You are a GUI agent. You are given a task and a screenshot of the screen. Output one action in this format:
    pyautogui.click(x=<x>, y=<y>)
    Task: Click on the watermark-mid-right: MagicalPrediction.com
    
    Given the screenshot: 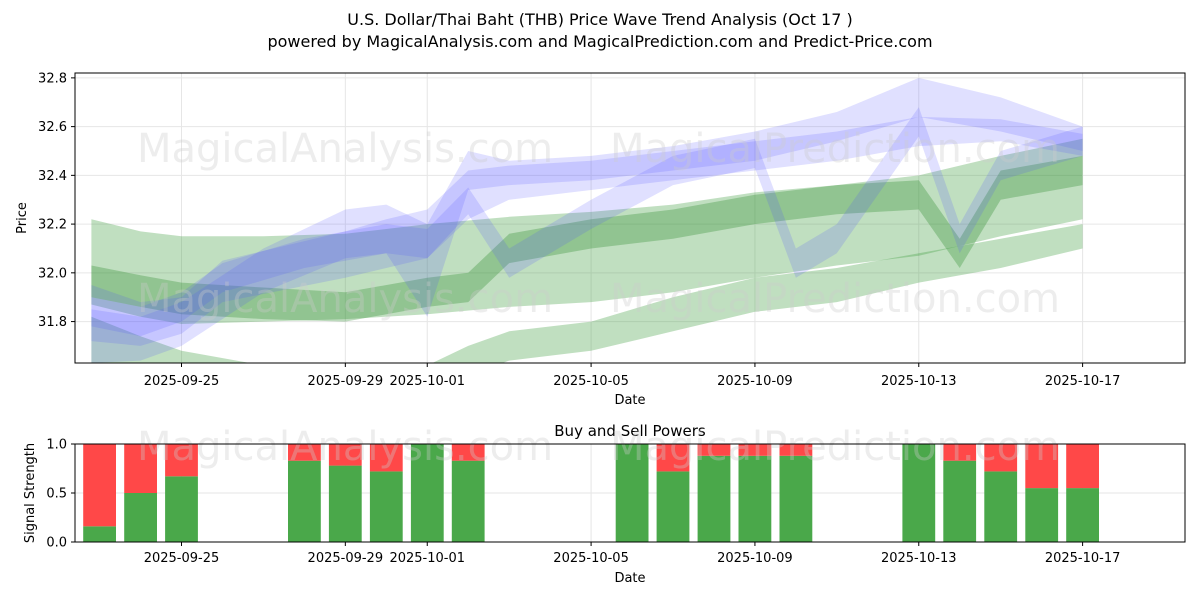 What is the action you would take?
    pyautogui.click(x=835, y=299)
    